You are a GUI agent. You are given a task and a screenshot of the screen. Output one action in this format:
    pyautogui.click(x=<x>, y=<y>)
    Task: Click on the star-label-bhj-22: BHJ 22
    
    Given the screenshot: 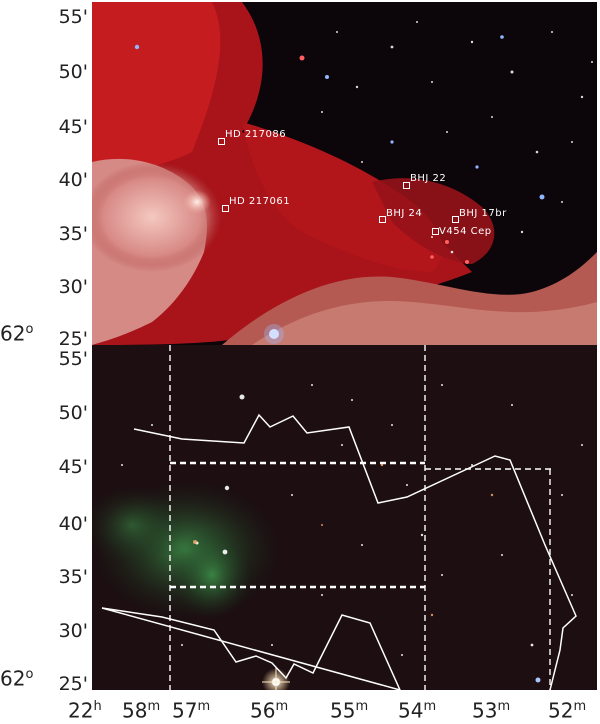 What is the action you would take?
    pyautogui.click(x=428, y=178)
    